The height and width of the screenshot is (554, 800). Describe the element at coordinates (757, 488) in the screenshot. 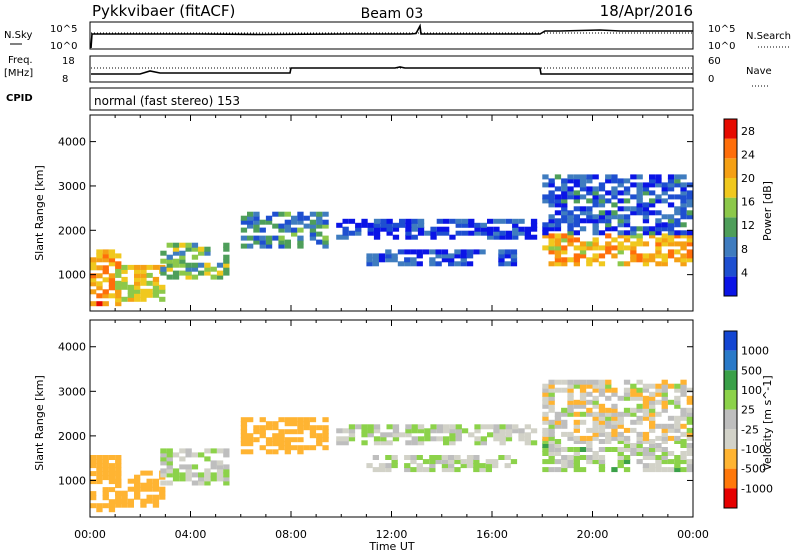

I see `colorbar-tick-label: -1000` at that location.